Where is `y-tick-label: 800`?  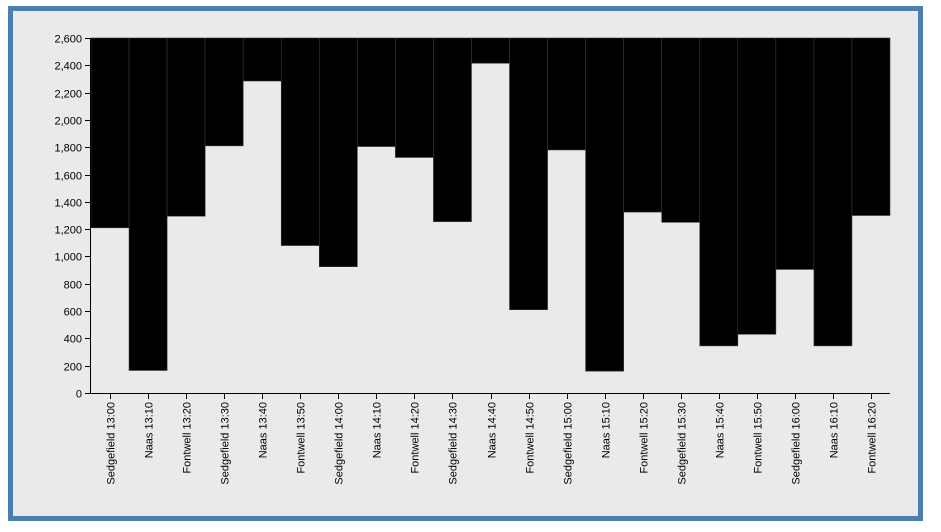
y-tick-label: 800 is located at coordinates (73, 286).